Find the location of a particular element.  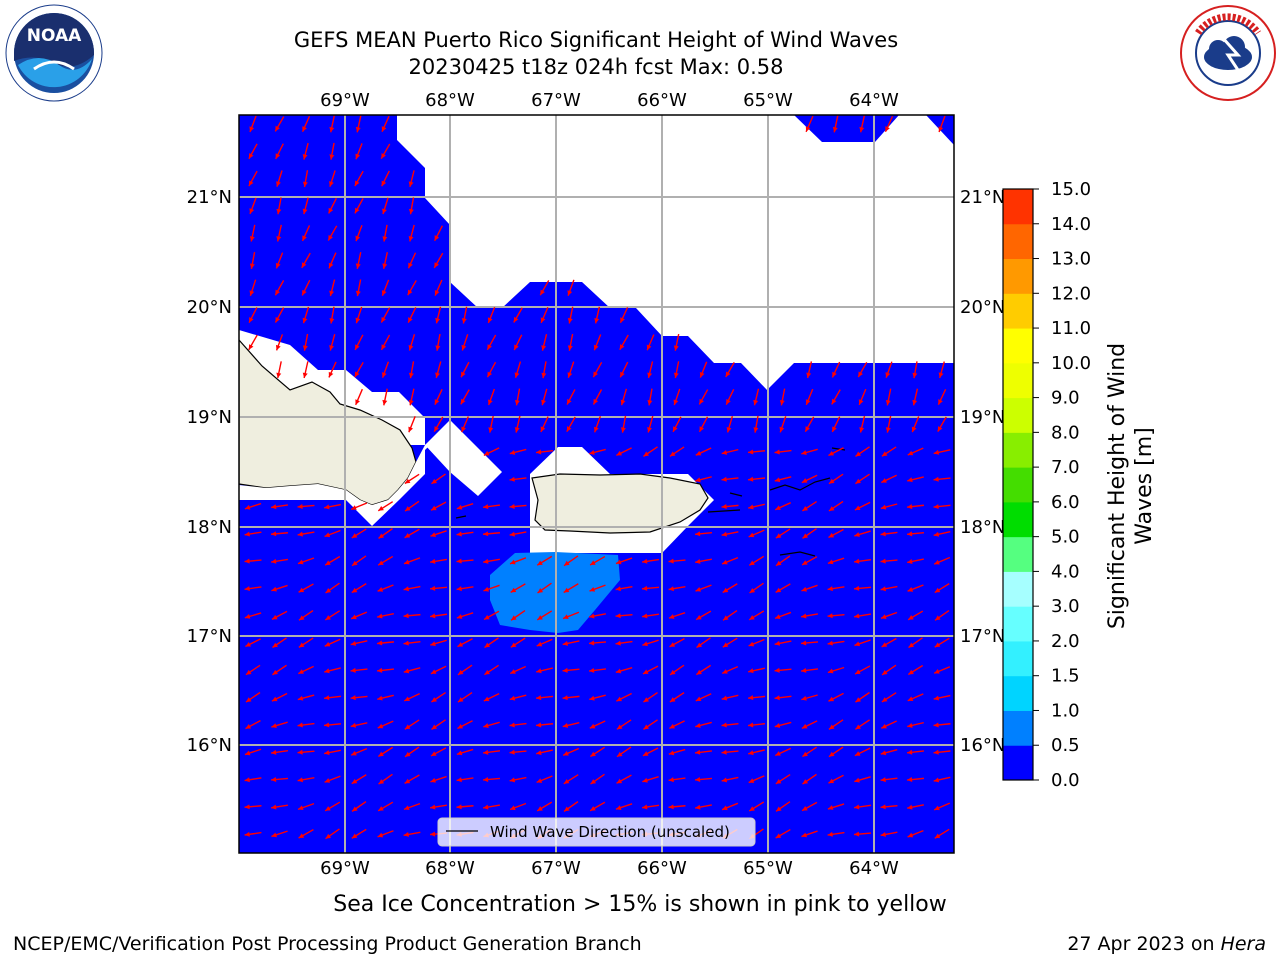

lon-label-bottom: 68°W is located at coordinates (450, 868).